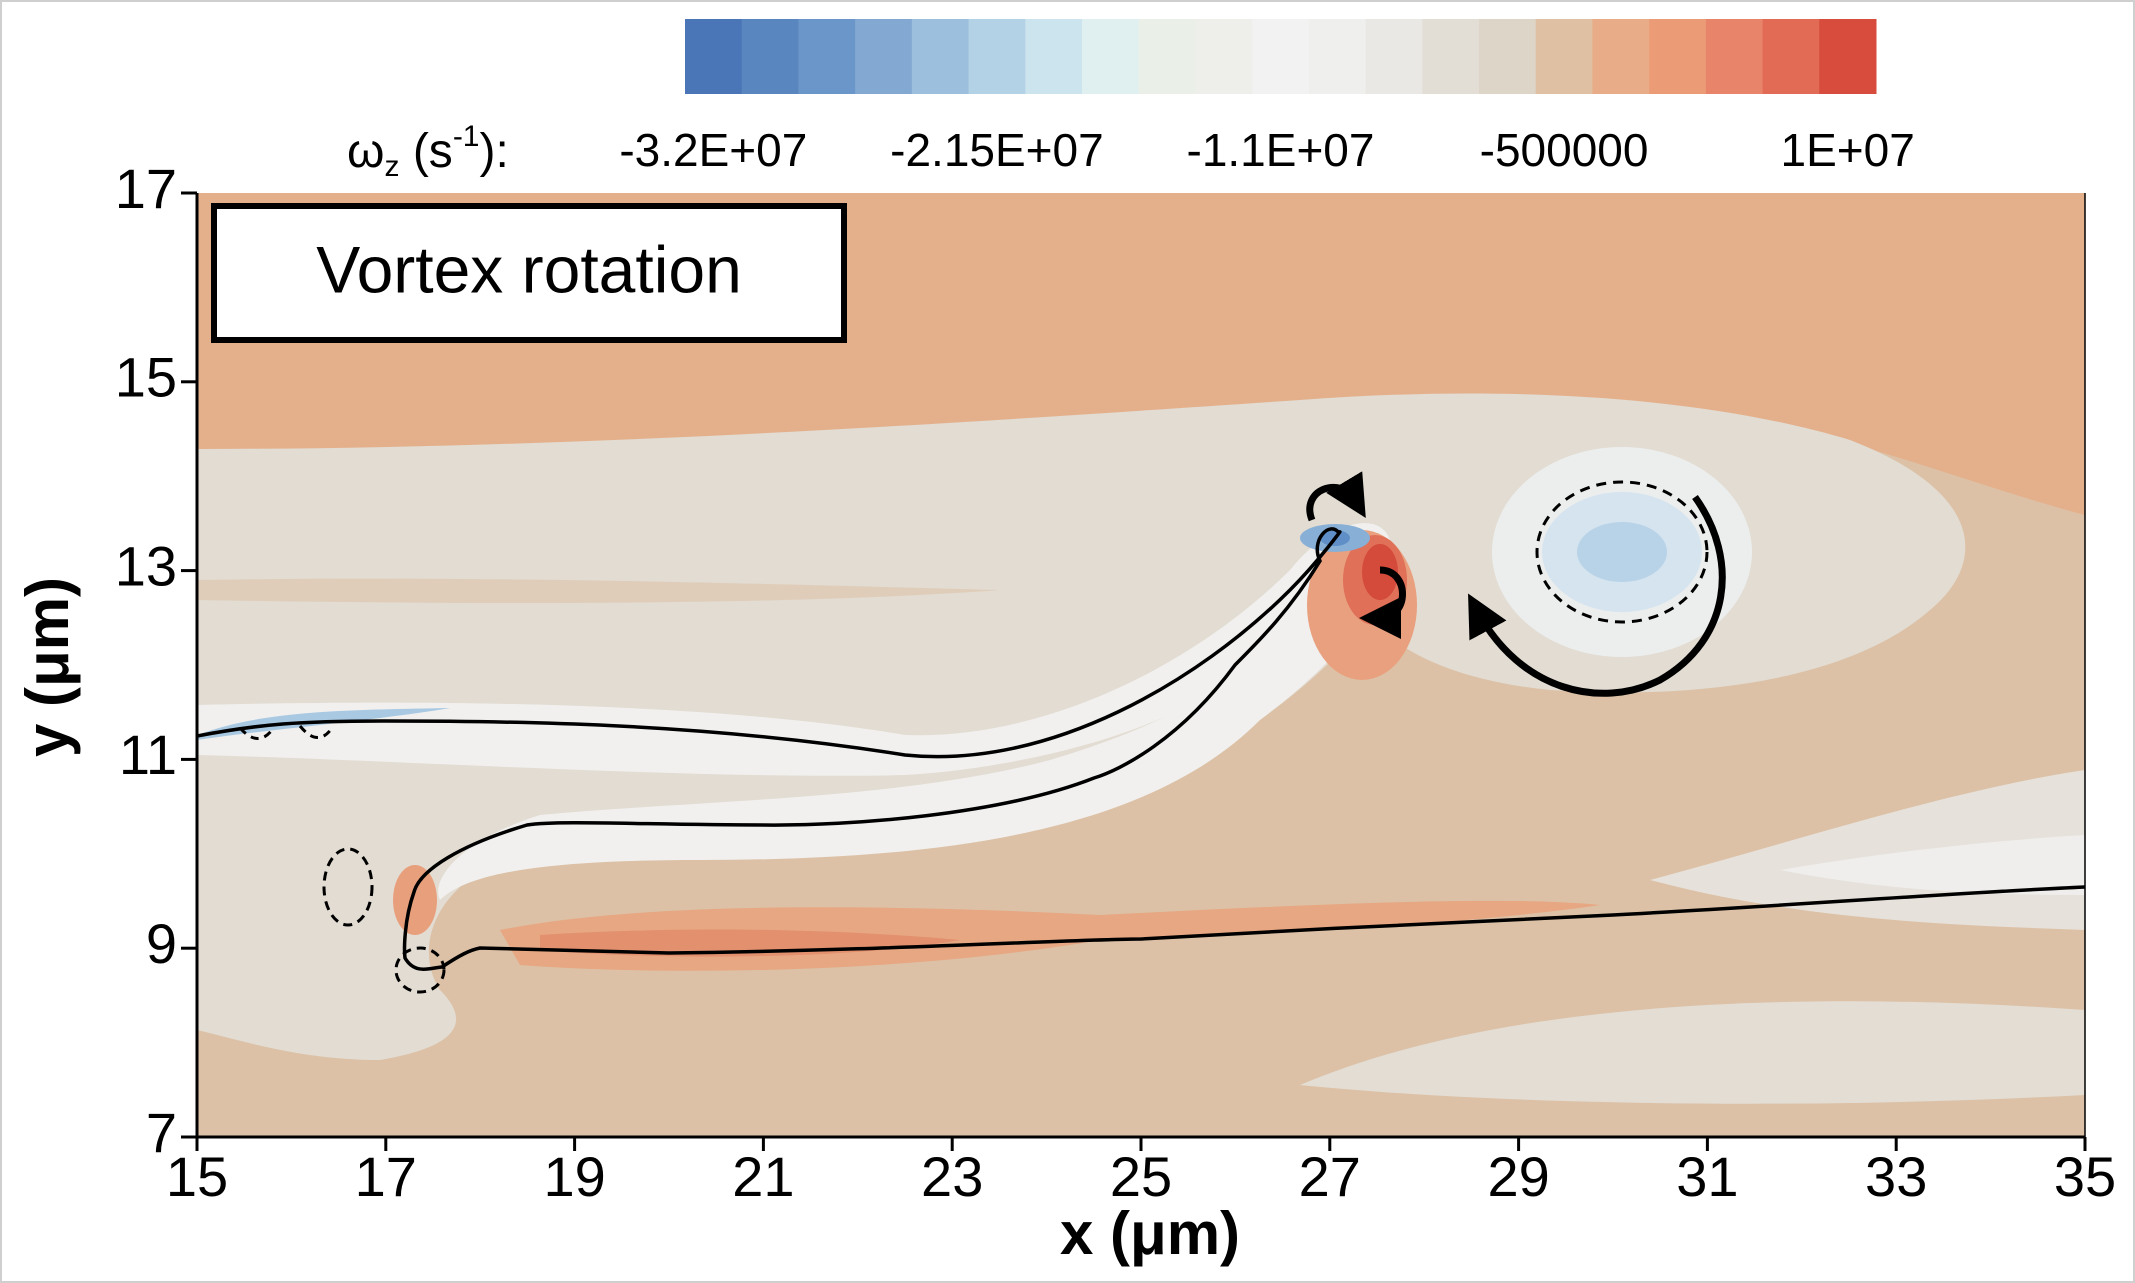 This screenshot has width=2135, height=1283. What do you see at coordinates (2085, 1176) in the screenshot?
I see `x-tick-label: 35` at bounding box center [2085, 1176].